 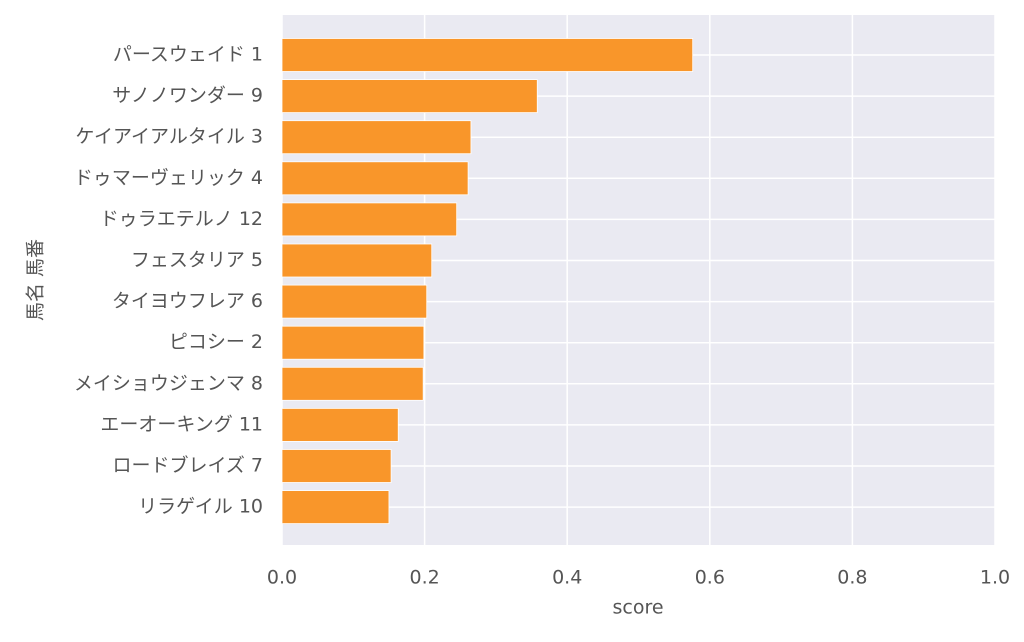 What do you see at coordinates (197, 260) in the screenshot?
I see `y-tick-label: フェスタリア 5` at bounding box center [197, 260].